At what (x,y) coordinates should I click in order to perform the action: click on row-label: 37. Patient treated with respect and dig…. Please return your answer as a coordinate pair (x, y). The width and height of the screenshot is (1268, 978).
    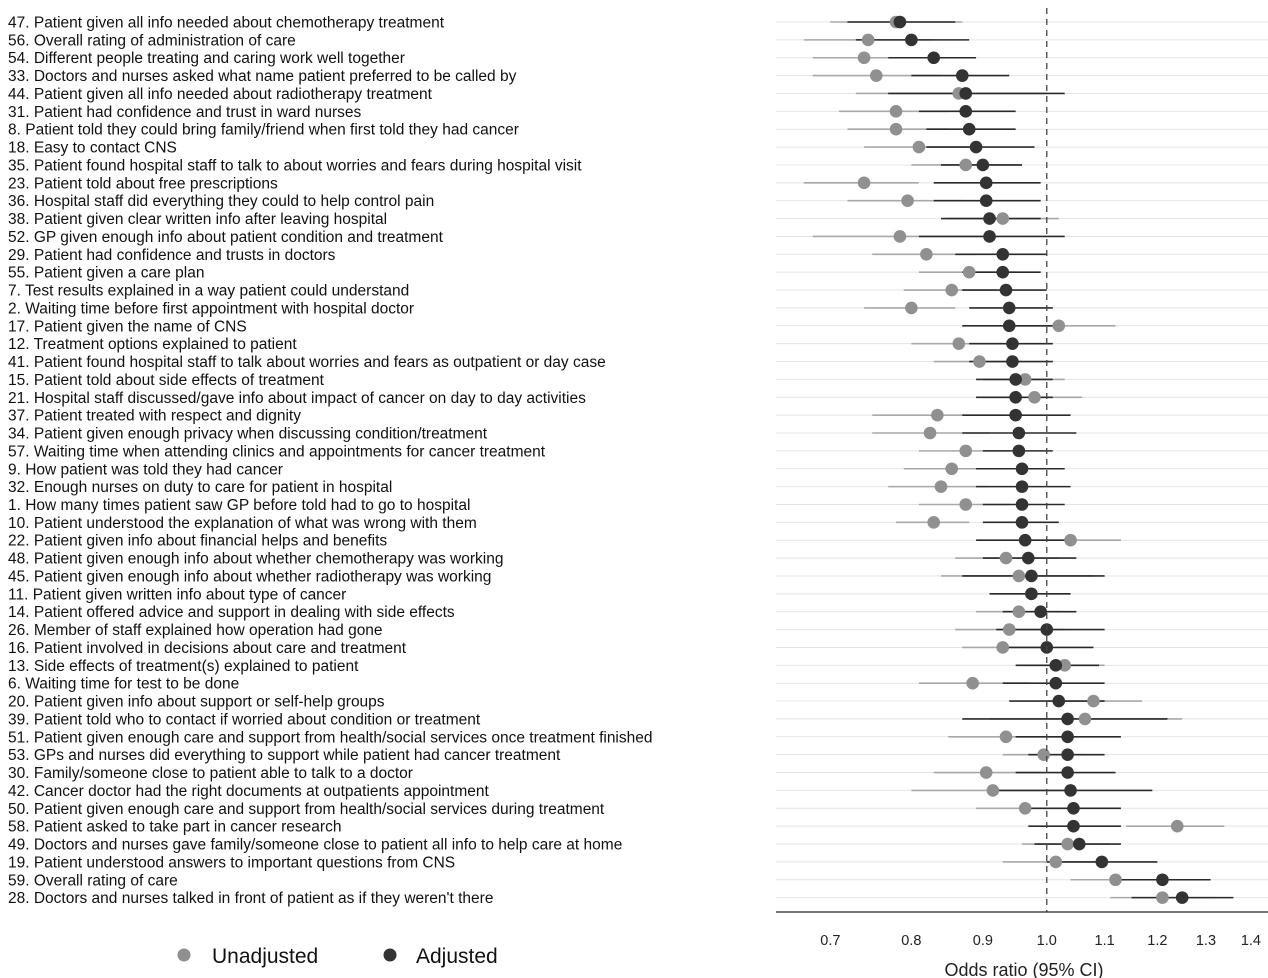
    Looking at the image, I should click on (154, 416).